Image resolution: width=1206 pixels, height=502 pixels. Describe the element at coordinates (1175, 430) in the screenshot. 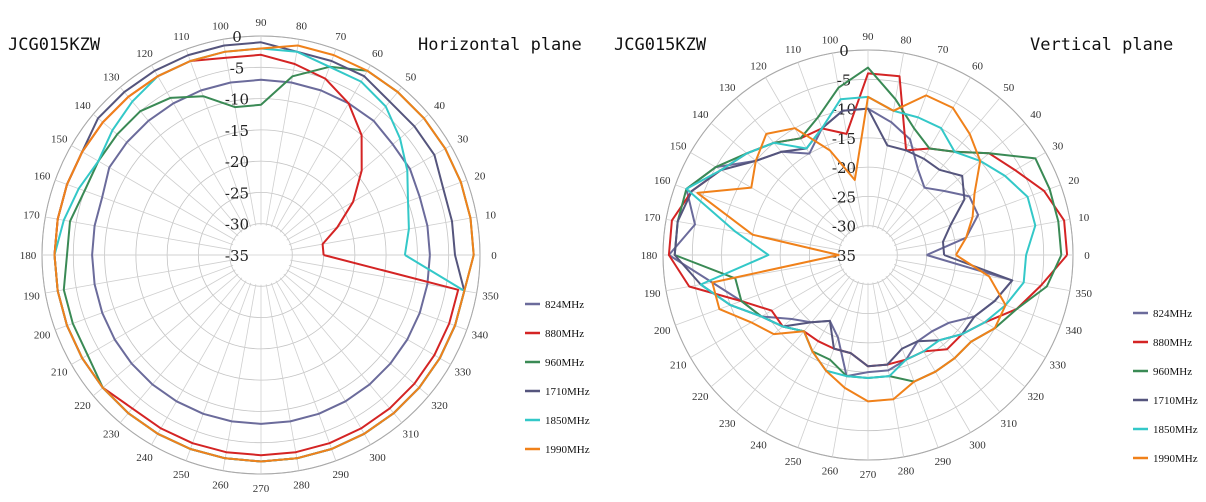

I see `legend-label: 1850MHz` at that location.